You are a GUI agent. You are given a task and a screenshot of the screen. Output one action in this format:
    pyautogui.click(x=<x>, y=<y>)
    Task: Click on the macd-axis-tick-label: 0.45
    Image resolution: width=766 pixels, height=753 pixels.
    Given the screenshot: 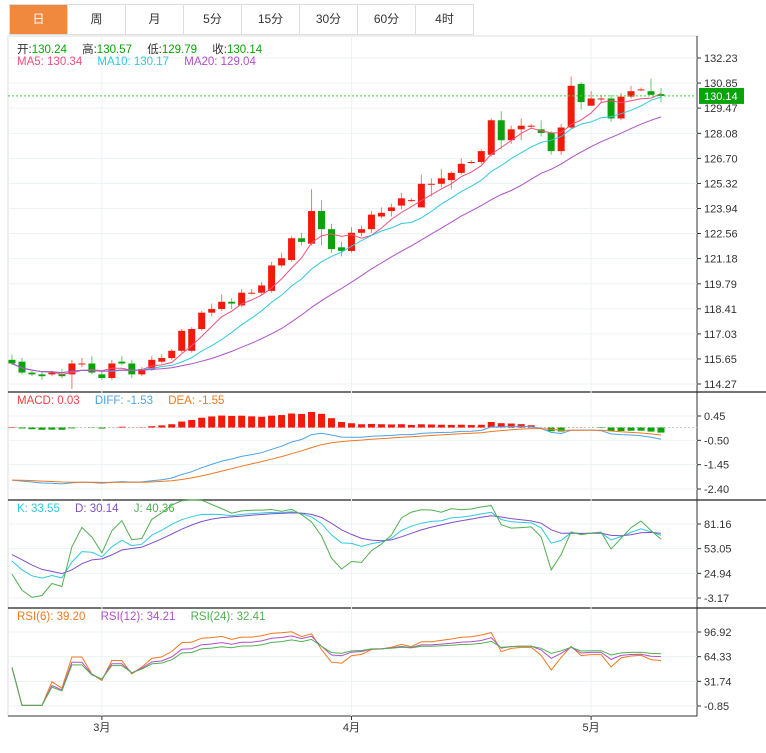 What is the action you would take?
    pyautogui.click(x=714, y=417)
    